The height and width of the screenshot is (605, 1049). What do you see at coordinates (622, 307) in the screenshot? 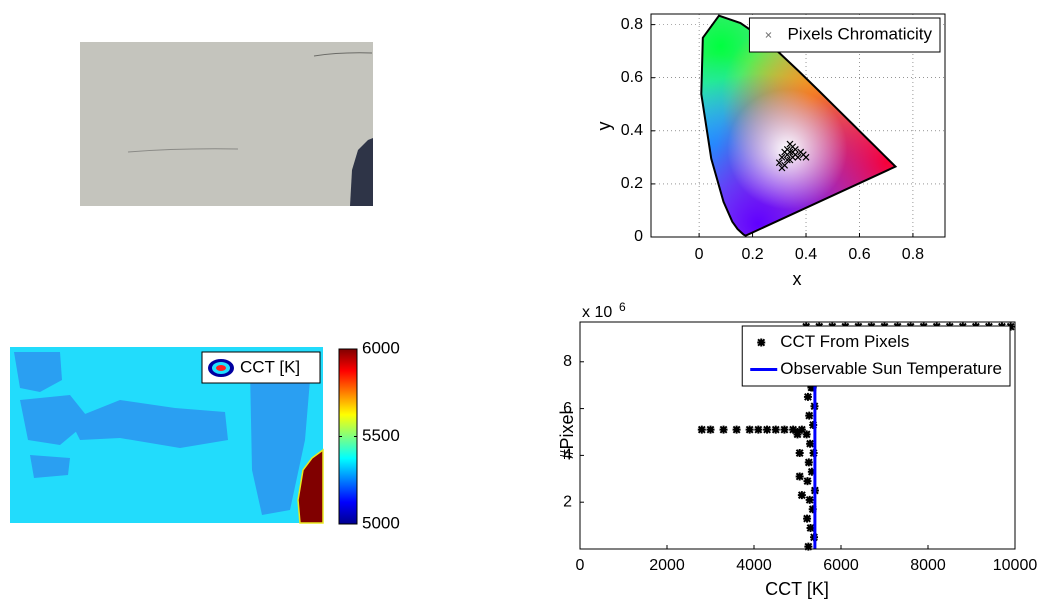
I see `y-multiplier-exponent: 6` at bounding box center [622, 307].